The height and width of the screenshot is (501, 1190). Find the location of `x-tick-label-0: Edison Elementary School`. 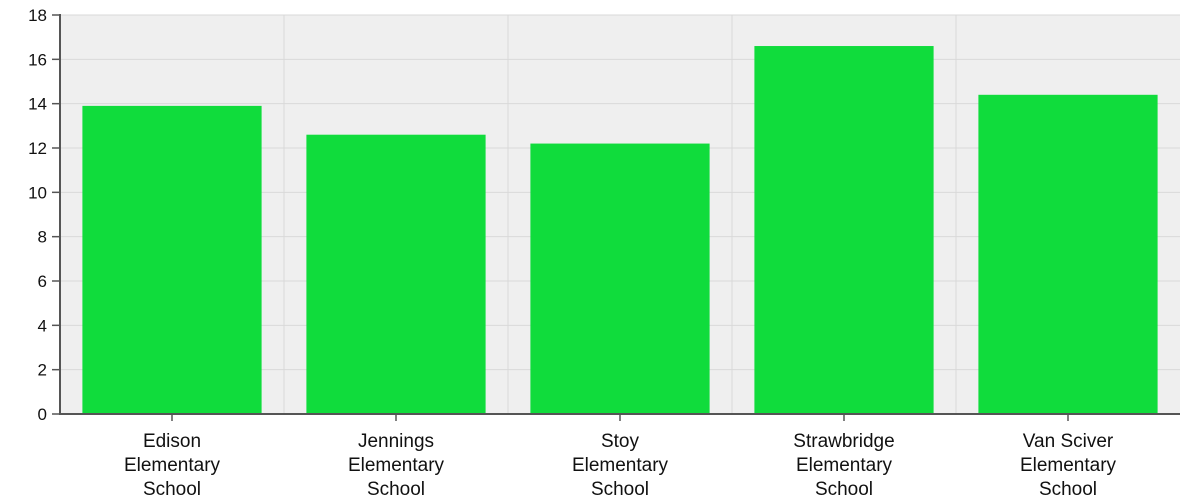

x-tick-label-0: Edison Elementary School is located at coordinates (172, 465).